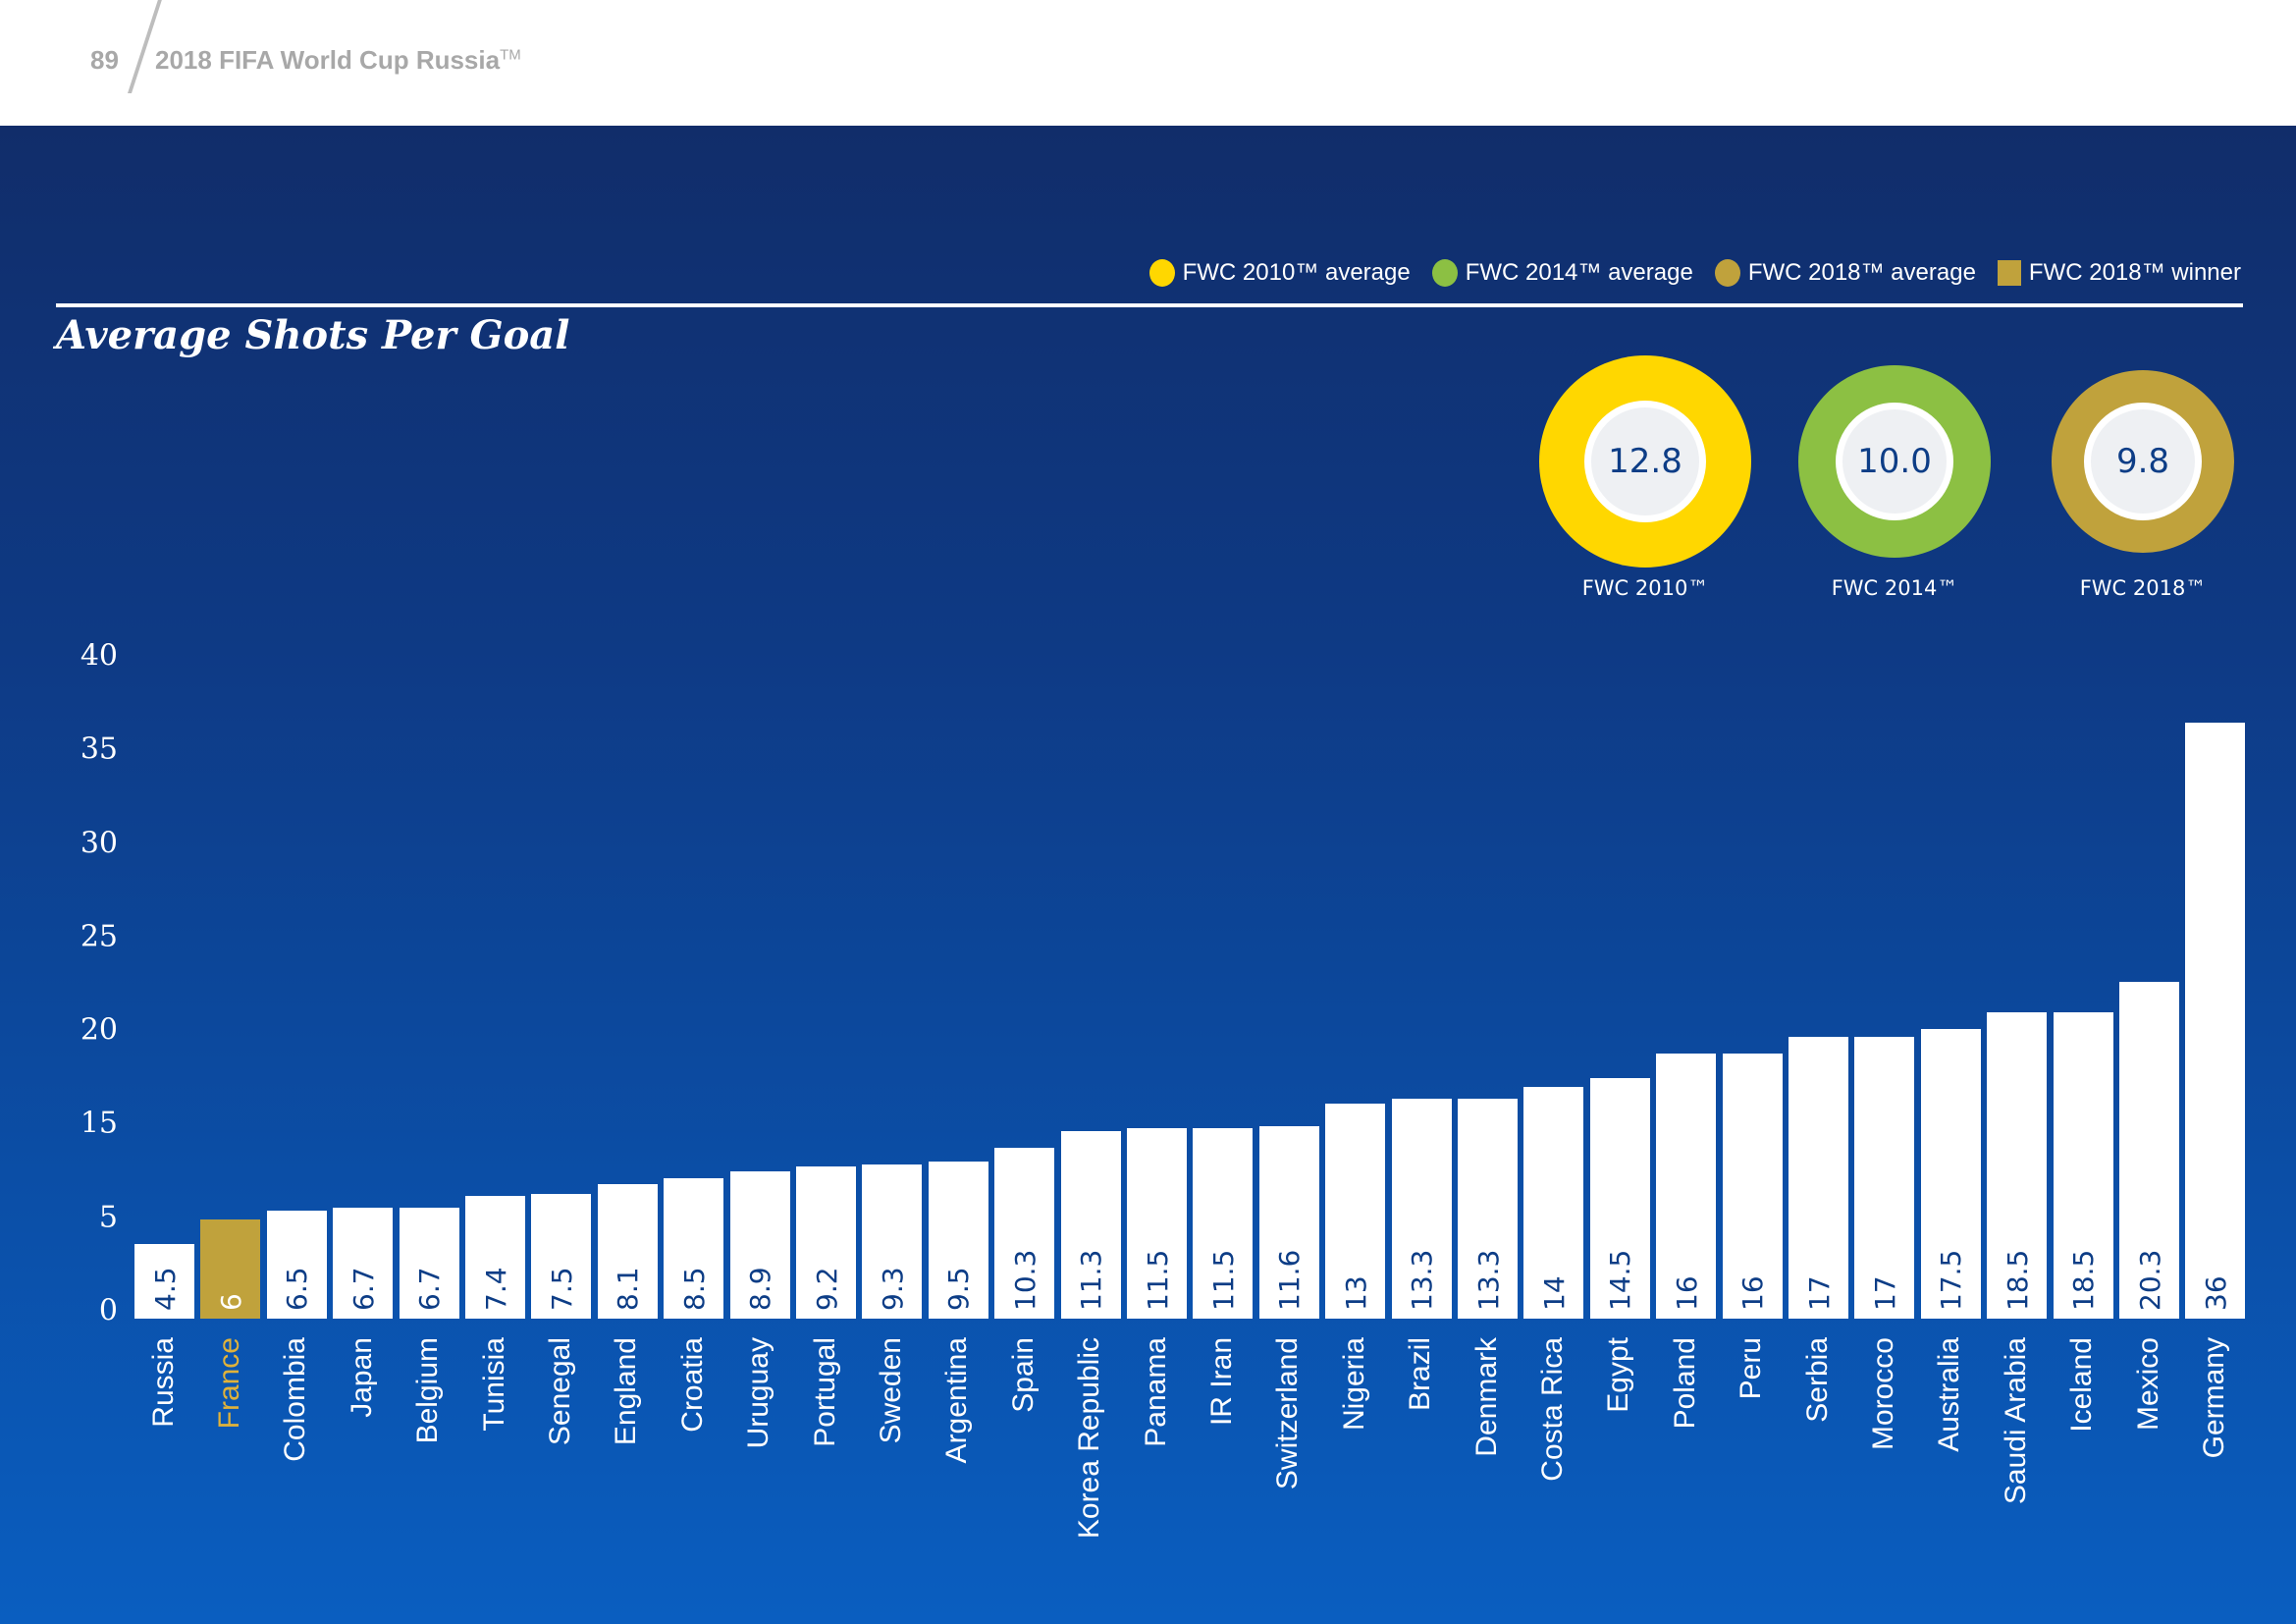 This screenshot has width=2296, height=1624. What do you see at coordinates (328, 60) in the screenshot?
I see `document-title-text: 2018 FIFA World Cup Russia` at bounding box center [328, 60].